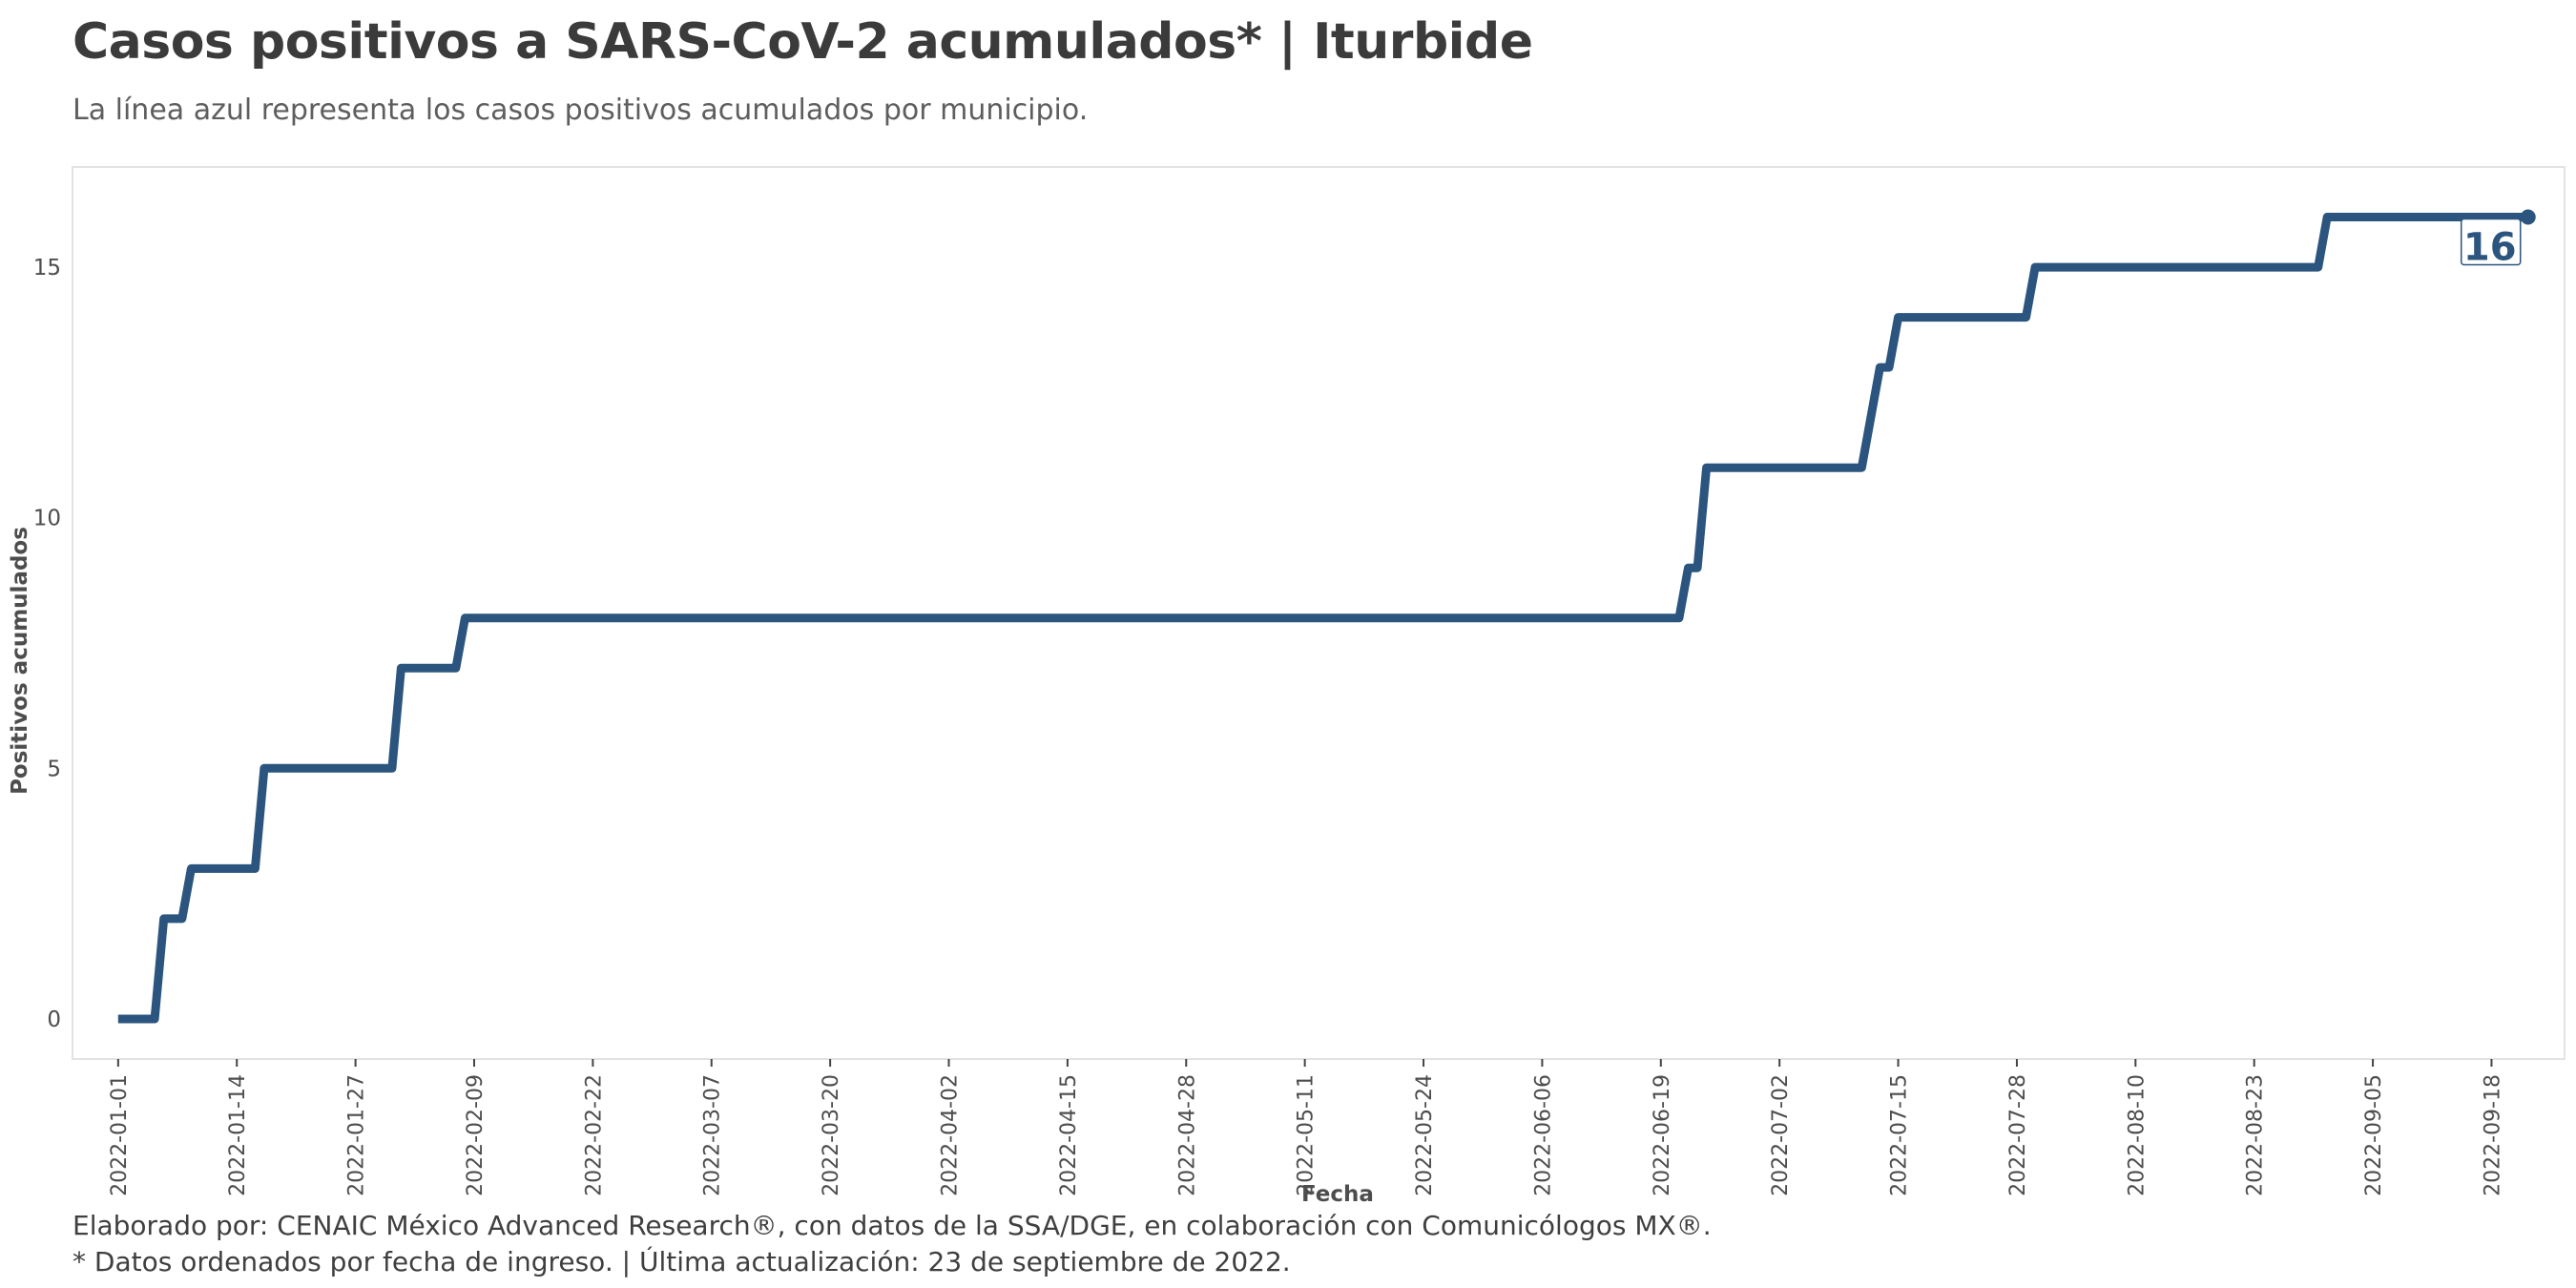 Image resolution: width=2576 pixels, height=1288 pixels. Describe the element at coordinates (2137, 1135) in the screenshot. I see `x-tick-label-17: 2022-08-10` at that location.